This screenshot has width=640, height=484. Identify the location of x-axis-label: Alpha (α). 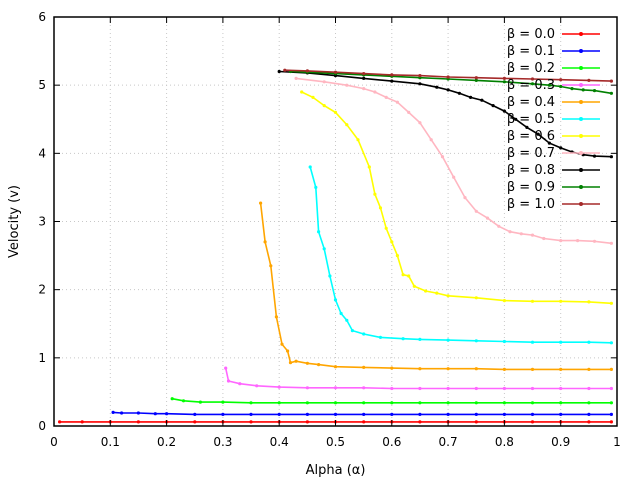
(336, 470).